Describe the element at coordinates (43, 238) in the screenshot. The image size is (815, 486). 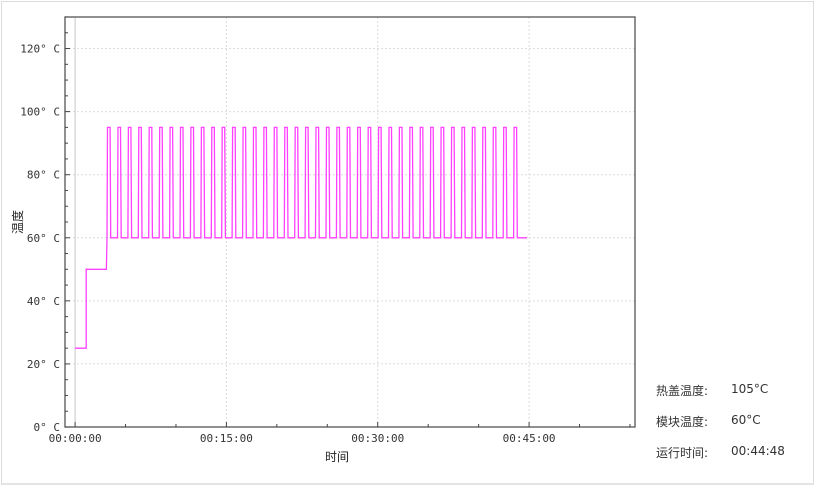
I see `y-tick-label: 60° C` at that location.